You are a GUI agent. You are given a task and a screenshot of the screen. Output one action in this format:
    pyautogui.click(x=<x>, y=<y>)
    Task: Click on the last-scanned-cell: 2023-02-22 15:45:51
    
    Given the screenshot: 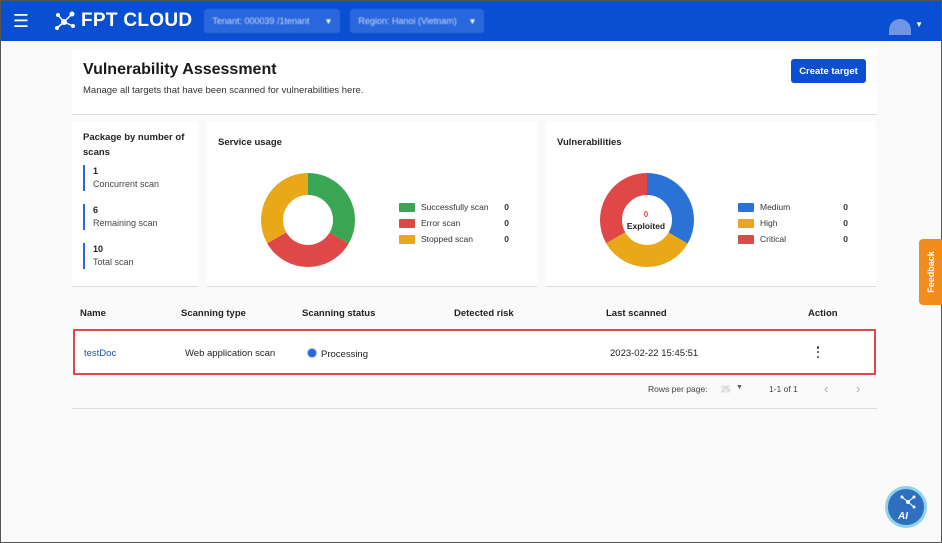 What is the action you would take?
    pyautogui.click(x=654, y=353)
    